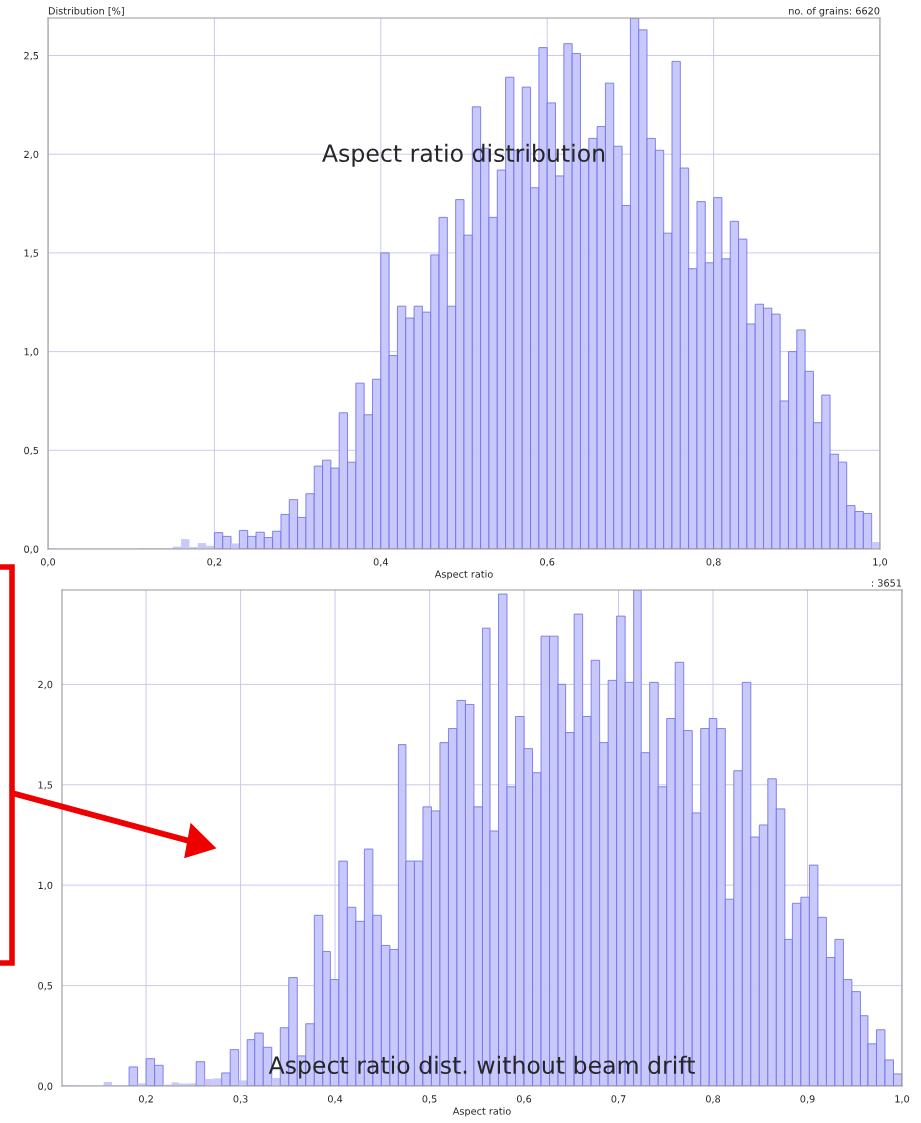  Describe the element at coordinates (463, 155) in the screenshot. I see `text: Aspect ratio distribution` at that location.